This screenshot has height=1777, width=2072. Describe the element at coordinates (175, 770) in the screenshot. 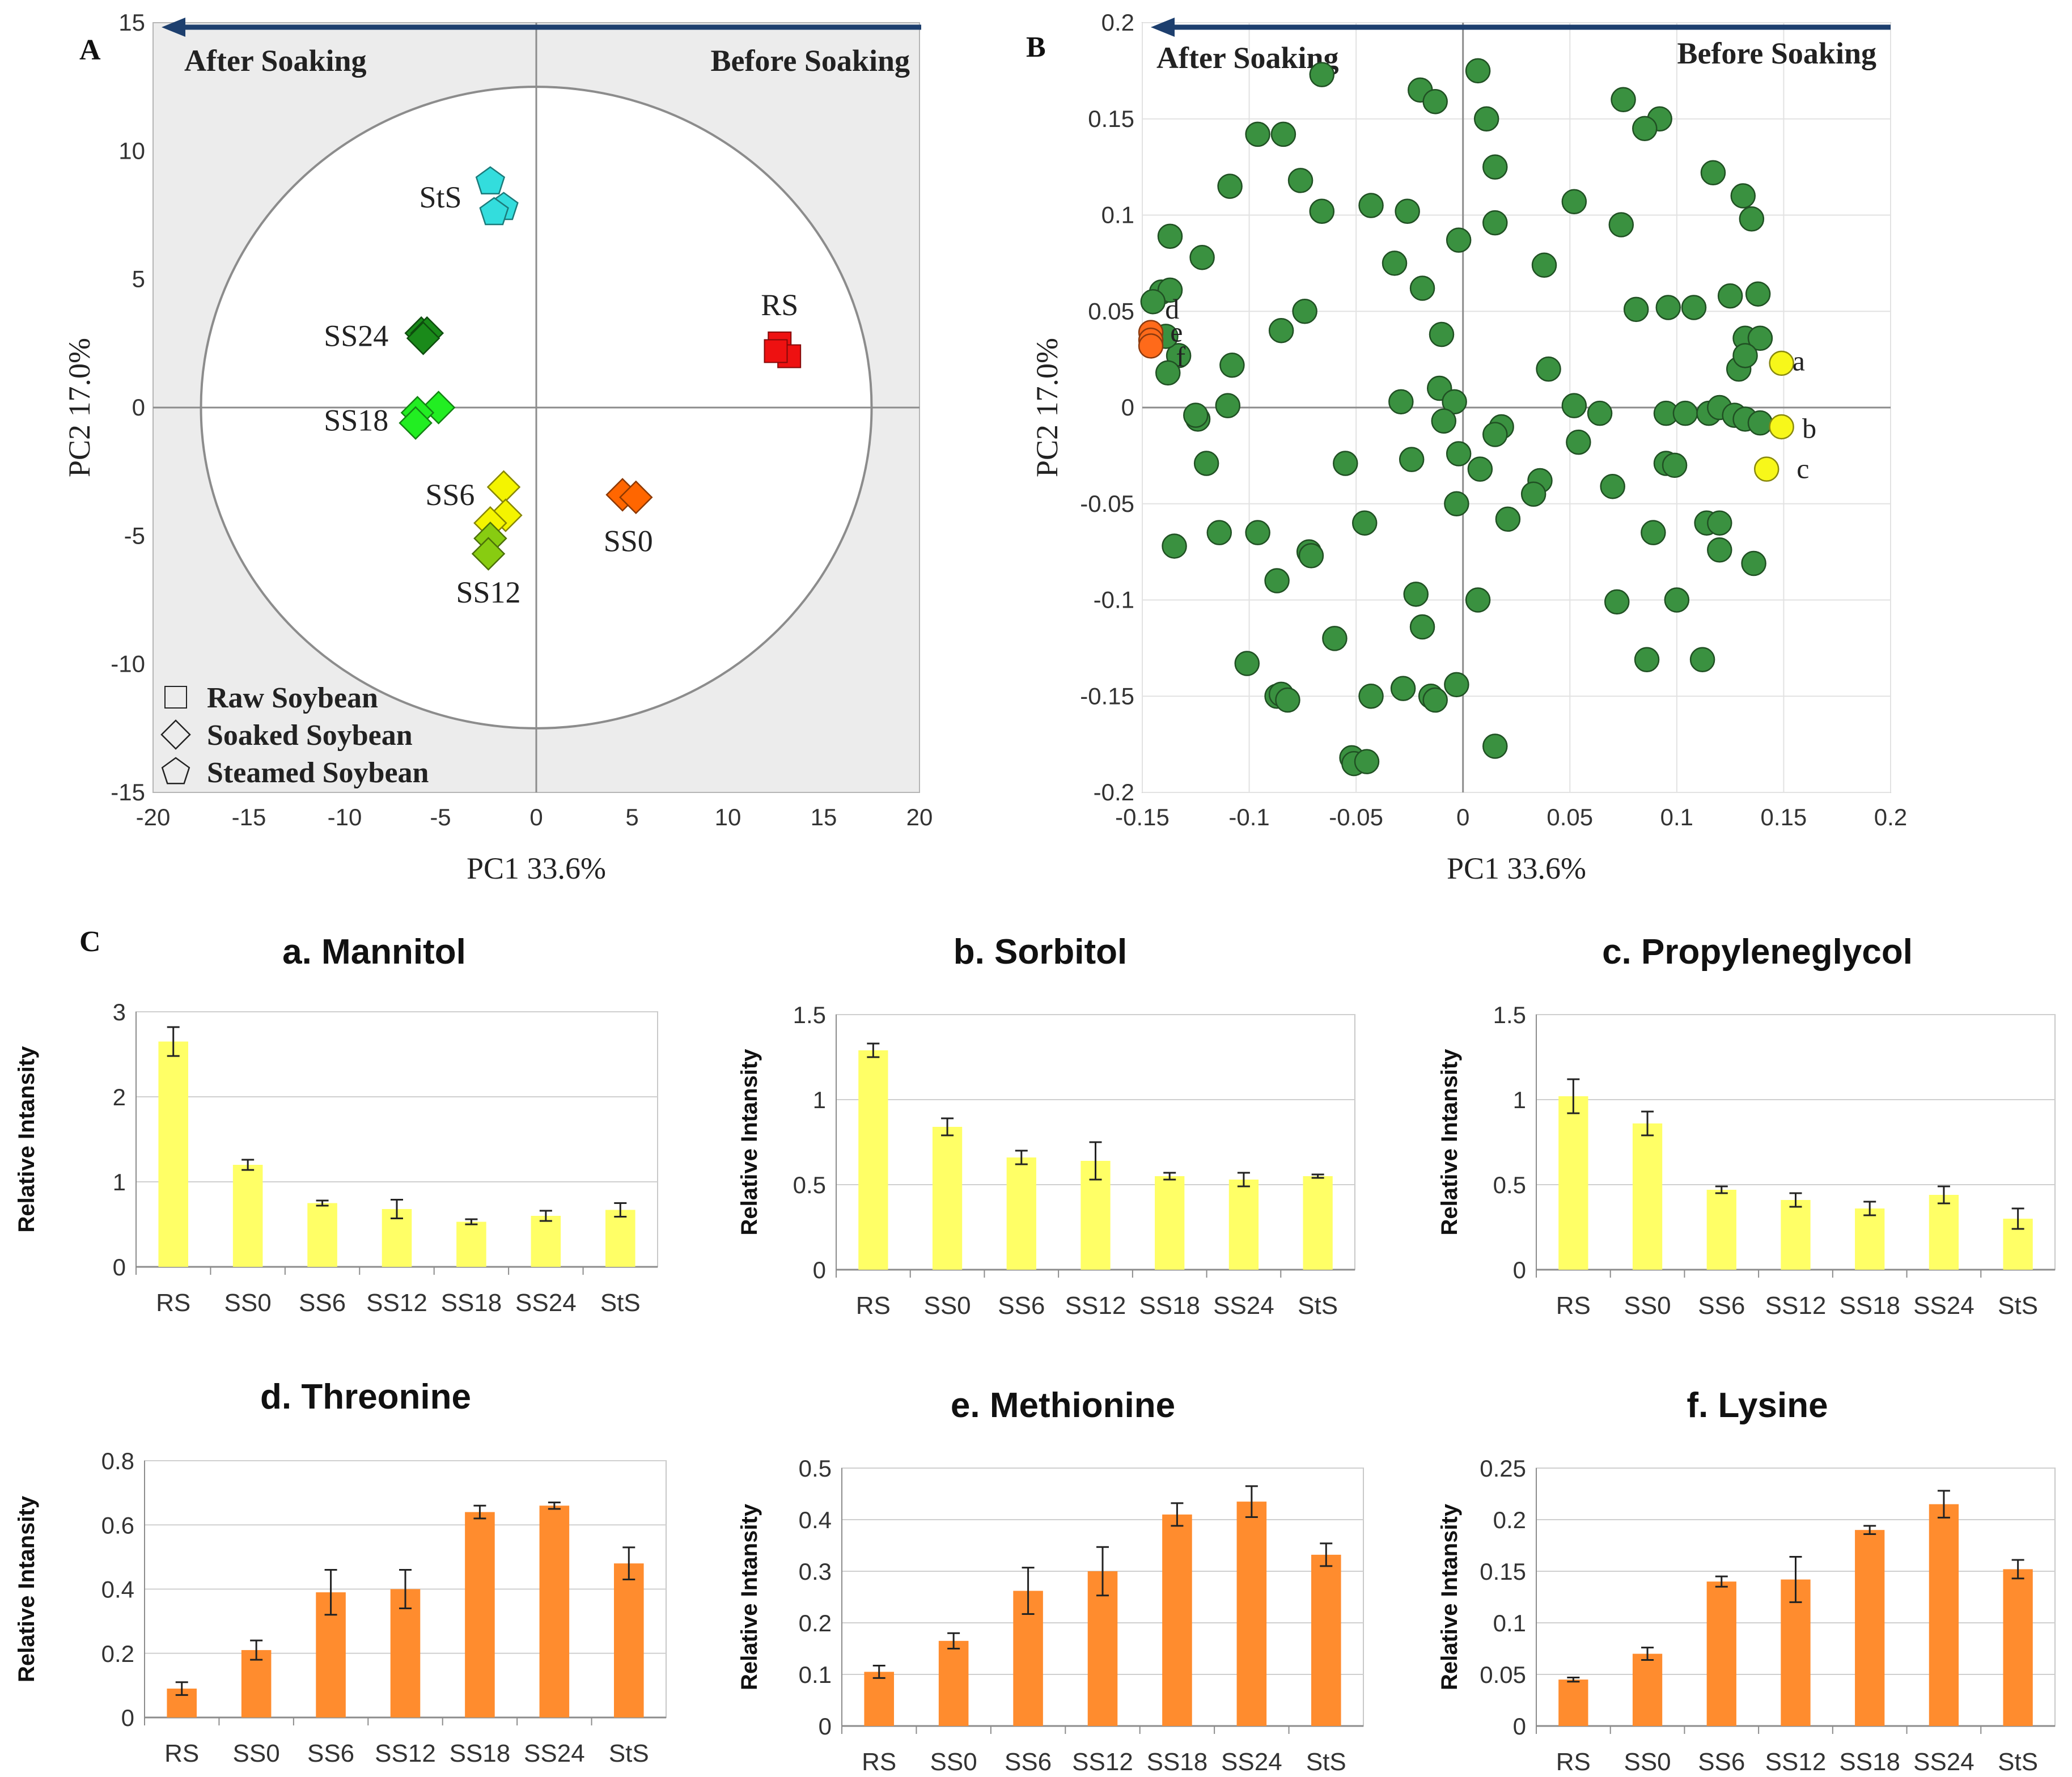

I see `legend-marker-pentagon` at that location.